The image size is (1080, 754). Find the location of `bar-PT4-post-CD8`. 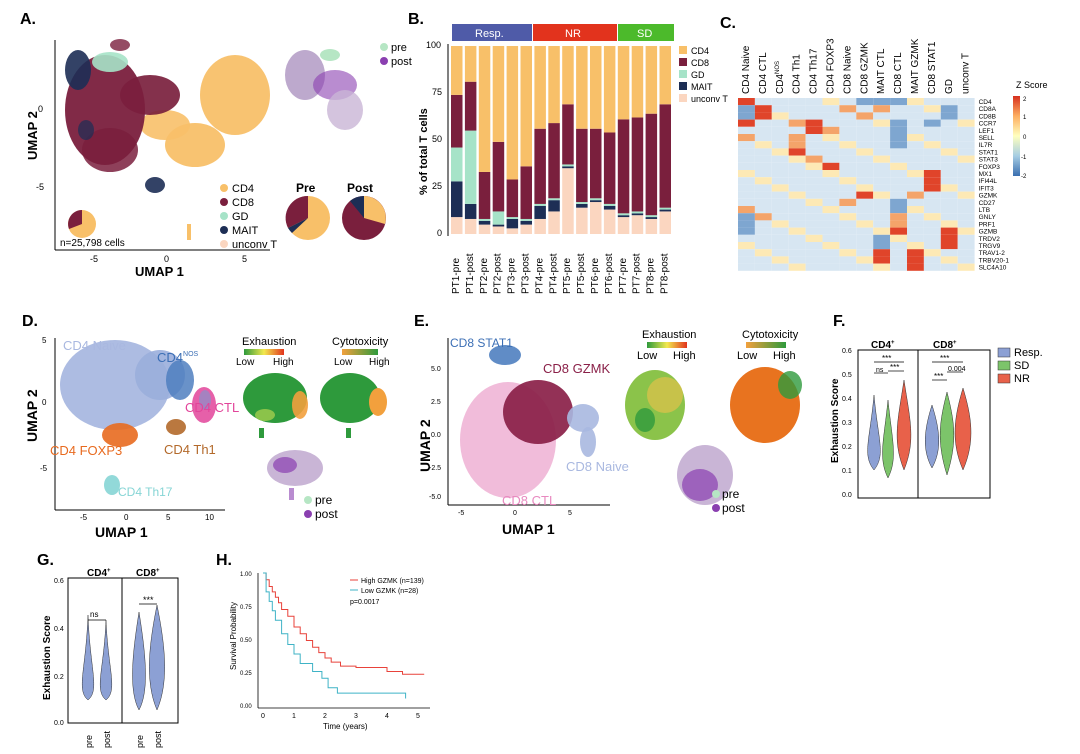

bar-PT4-post-CD8 is located at coordinates (554, 161).